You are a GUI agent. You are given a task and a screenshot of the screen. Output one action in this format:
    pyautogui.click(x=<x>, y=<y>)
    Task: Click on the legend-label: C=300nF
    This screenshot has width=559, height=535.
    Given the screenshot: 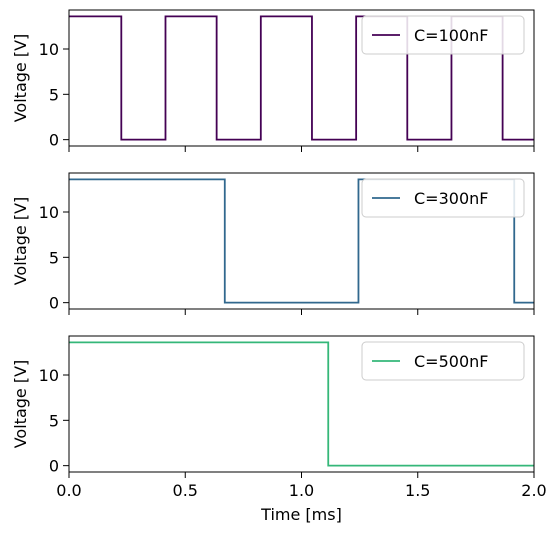 What is the action you would take?
    pyautogui.click(x=451, y=198)
    